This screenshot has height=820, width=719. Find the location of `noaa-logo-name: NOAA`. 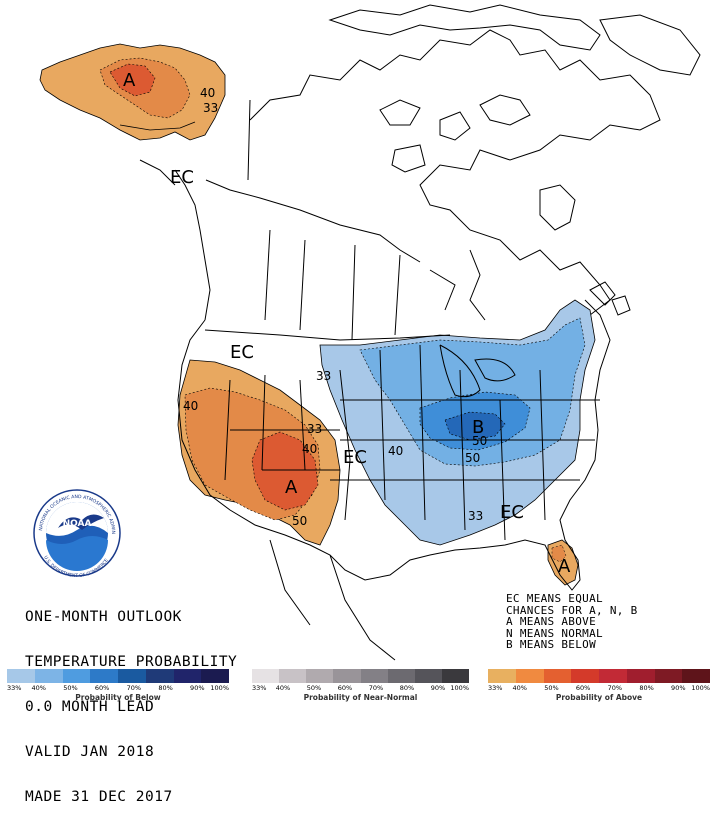

noaa-logo-name: NOAA is located at coordinates (77, 524).